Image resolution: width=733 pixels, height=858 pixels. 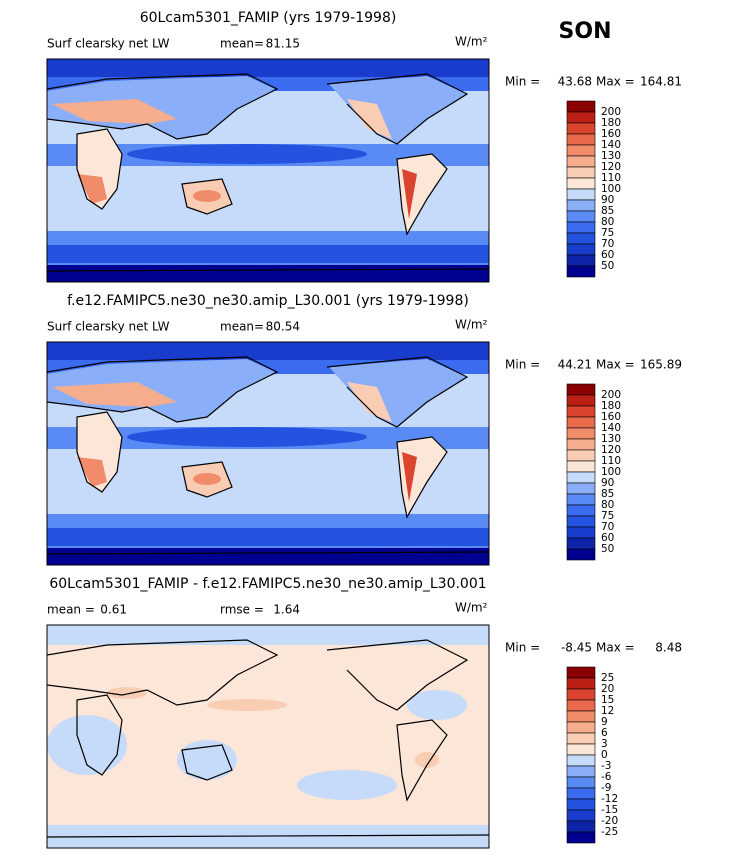 I want to click on min-value: 44.21, so click(x=575, y=365).